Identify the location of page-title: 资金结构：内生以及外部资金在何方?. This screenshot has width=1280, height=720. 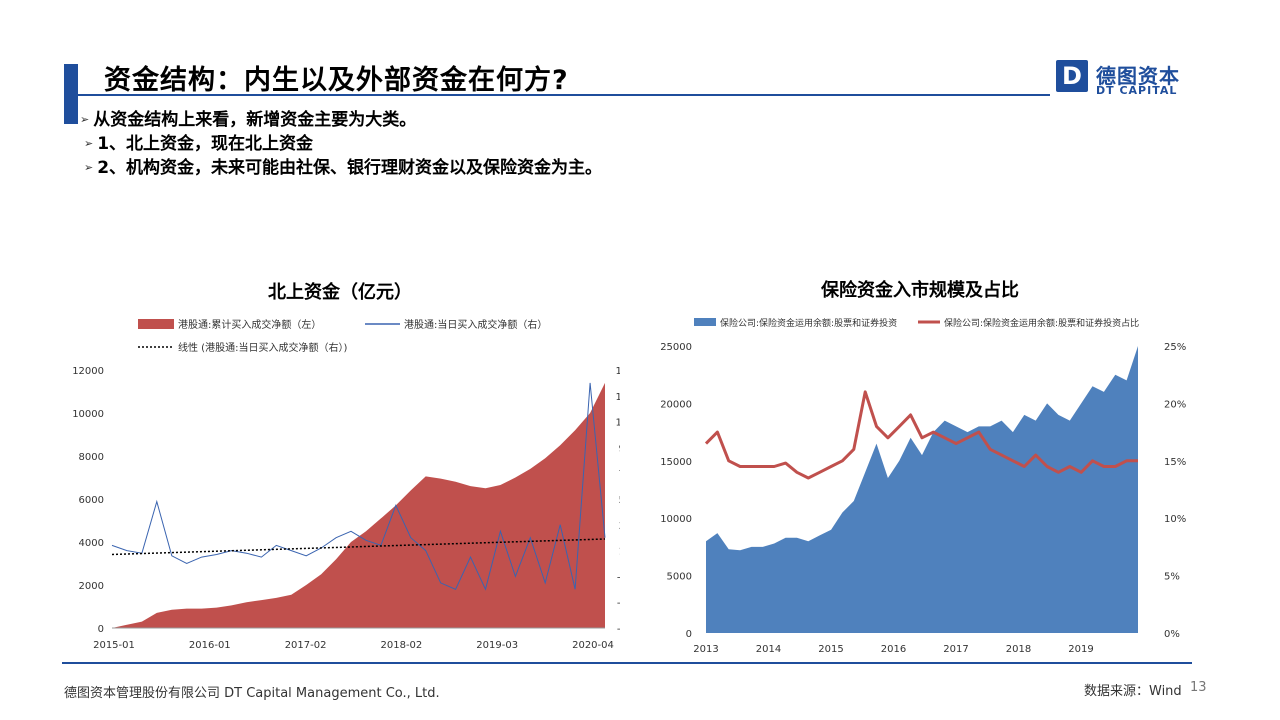
(336, 80).